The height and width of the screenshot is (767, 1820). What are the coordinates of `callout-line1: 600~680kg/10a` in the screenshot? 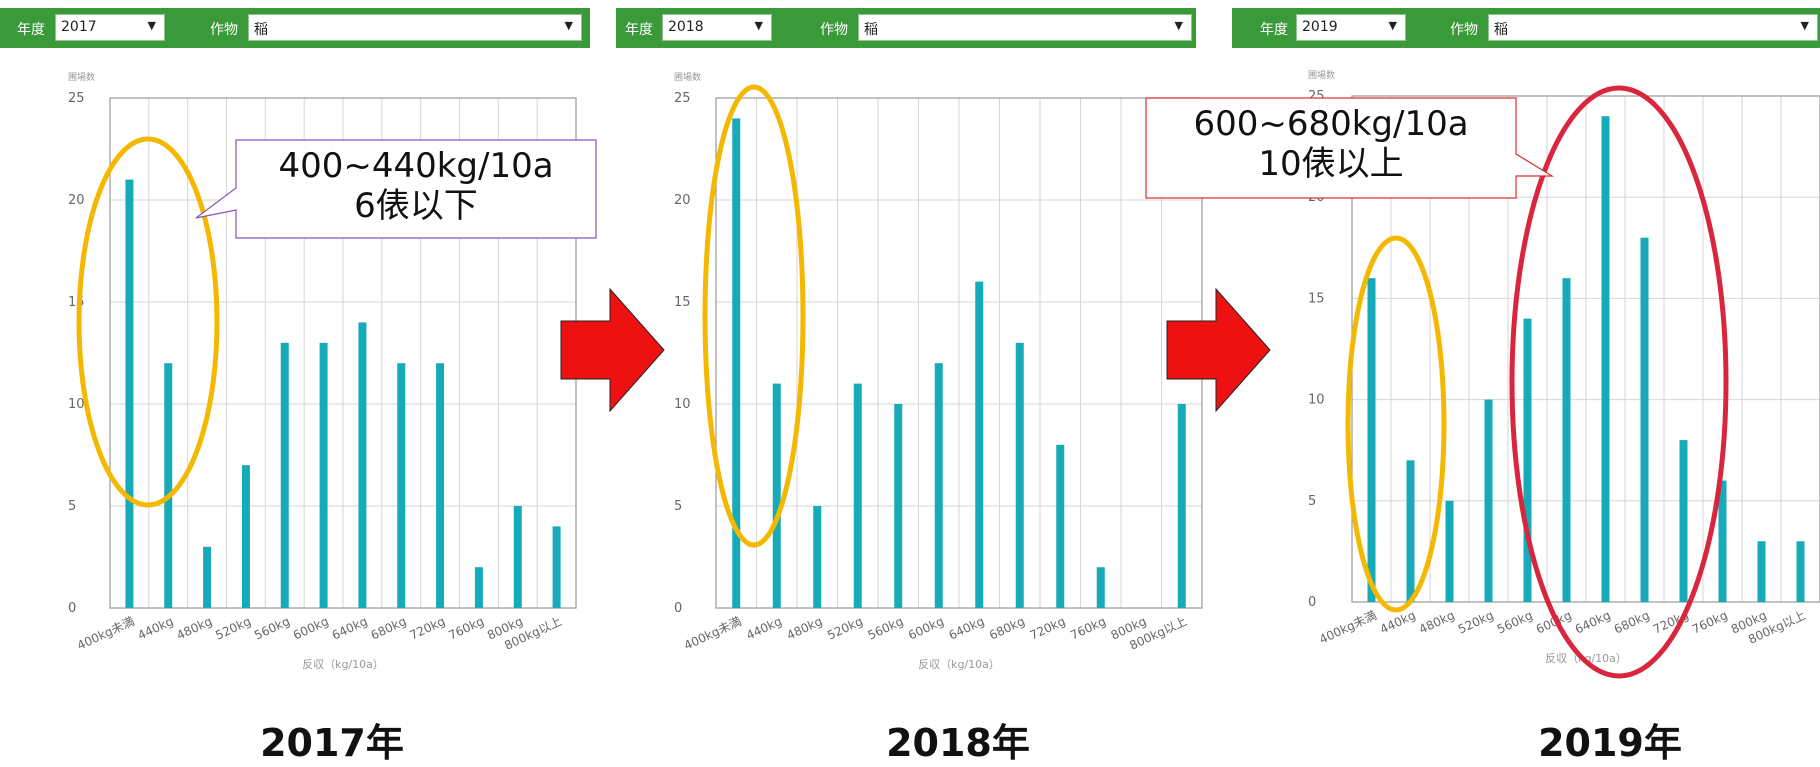 It's located at (1331, 124).